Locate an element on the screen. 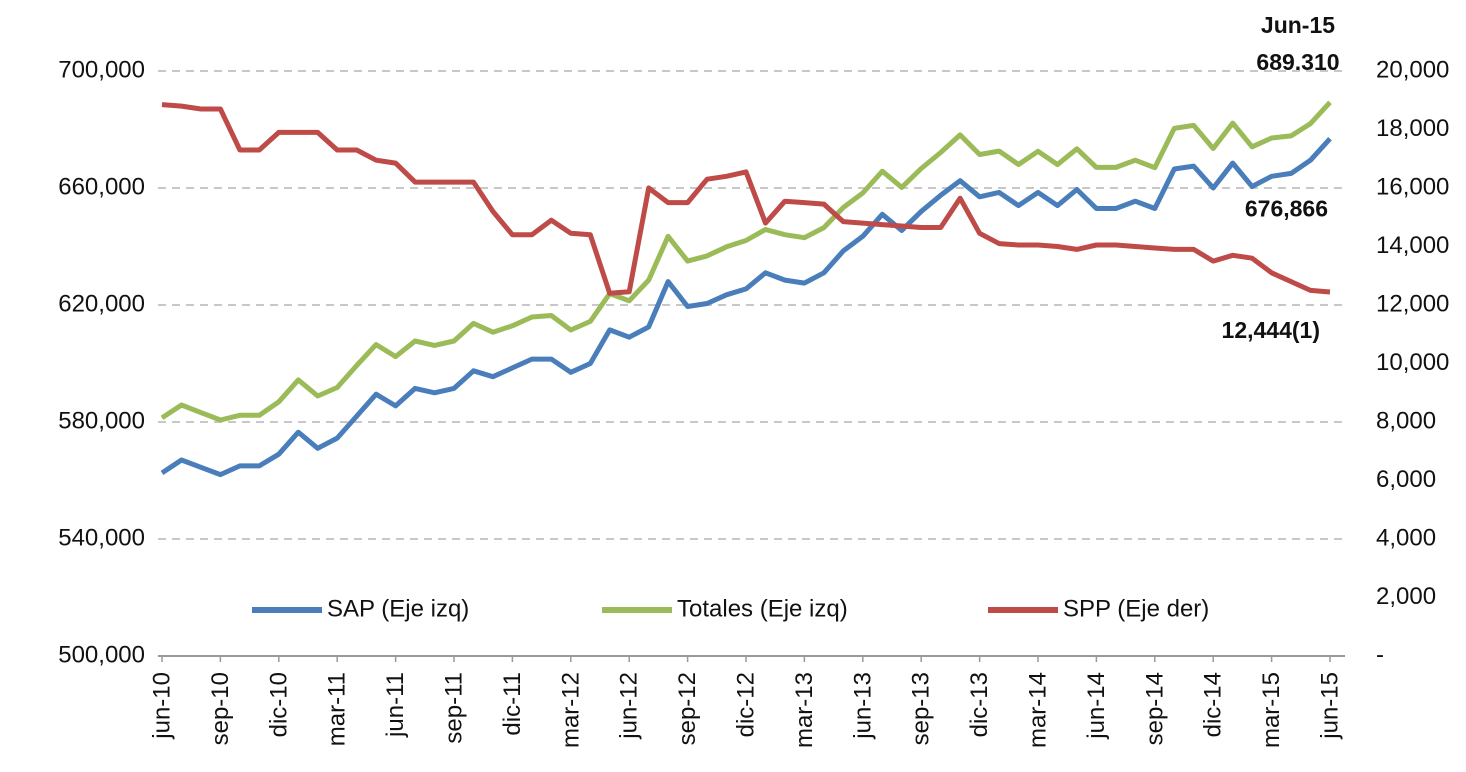  y2-tick-label: 10,000 is located at coordinates (1412, 362).